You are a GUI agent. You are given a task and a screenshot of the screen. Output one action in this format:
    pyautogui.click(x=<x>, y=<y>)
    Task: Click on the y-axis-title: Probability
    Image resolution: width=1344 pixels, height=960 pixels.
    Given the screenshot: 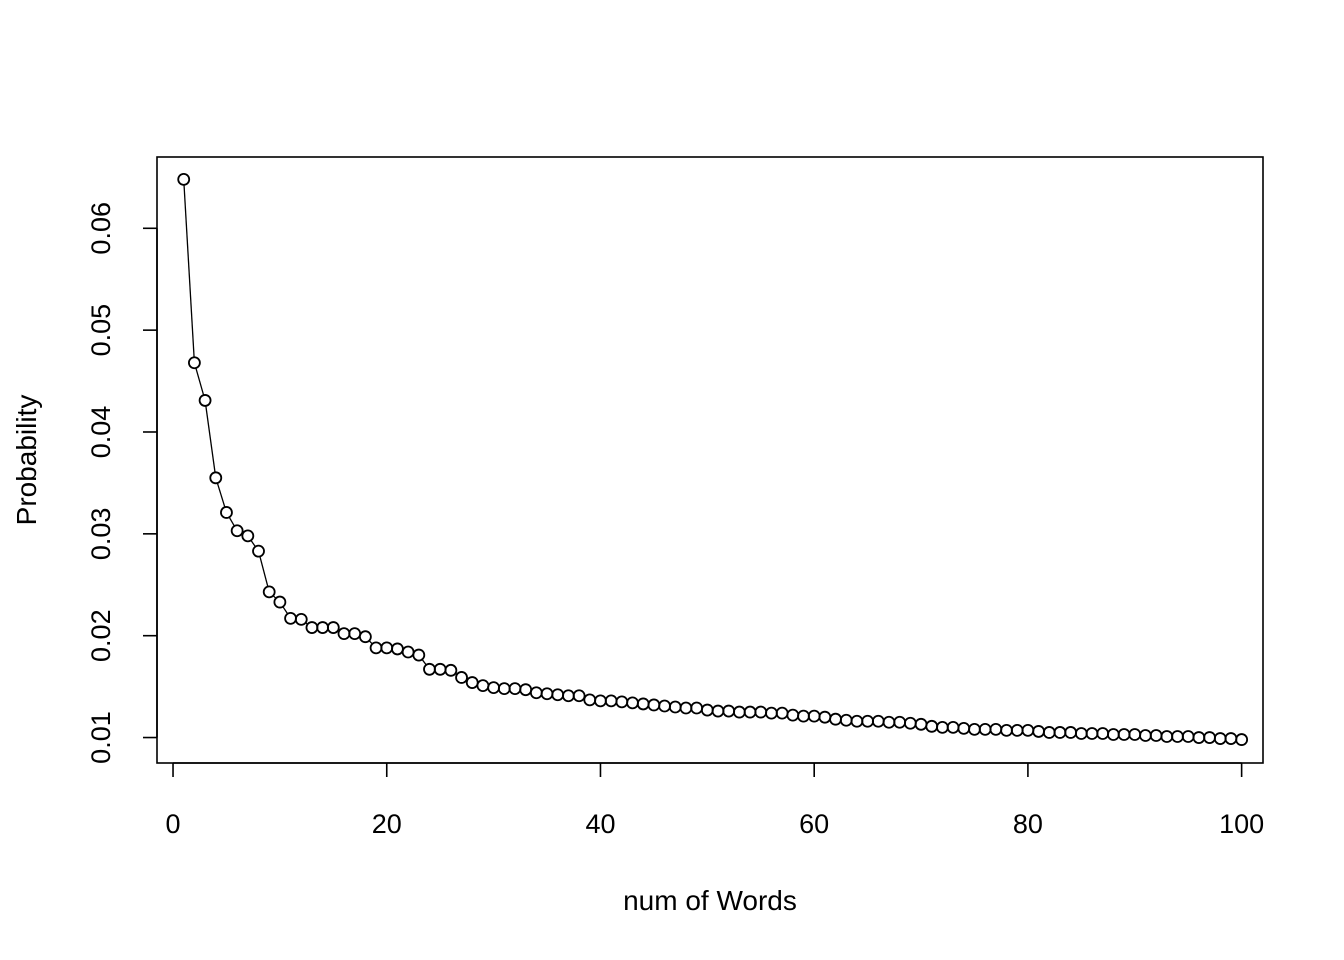 What is the action you would take?
    pyautogui.click(x=26, y=460)
    